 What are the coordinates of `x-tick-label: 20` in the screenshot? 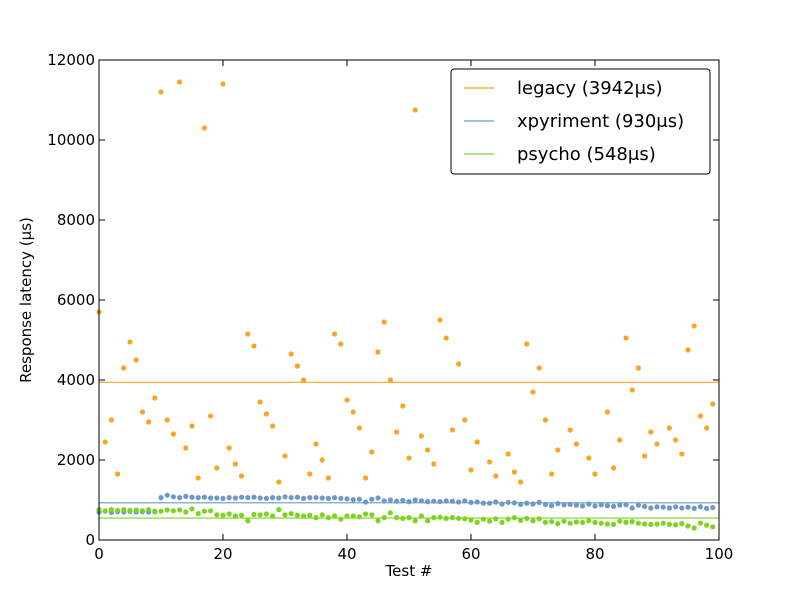 It's located at (222, 554).